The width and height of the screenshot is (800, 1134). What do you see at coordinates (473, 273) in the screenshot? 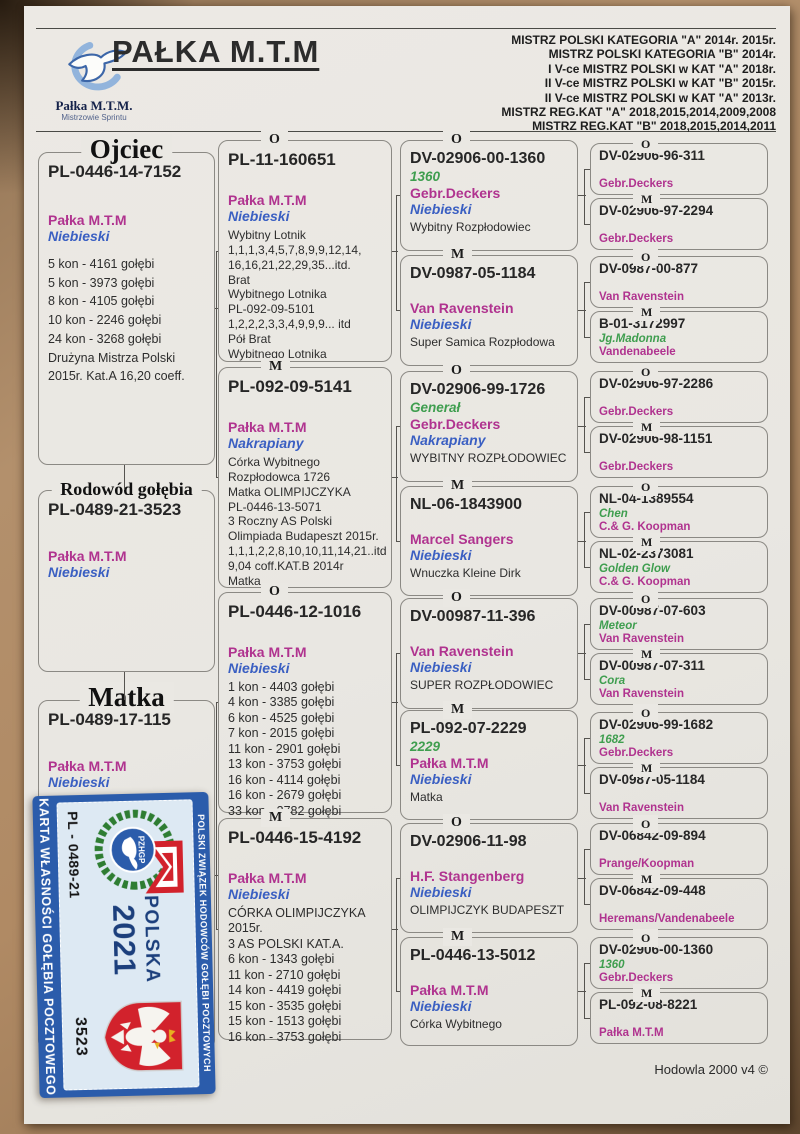
I see `ring-number: DV-0987-05-1184` at bounding box center [473, 273].